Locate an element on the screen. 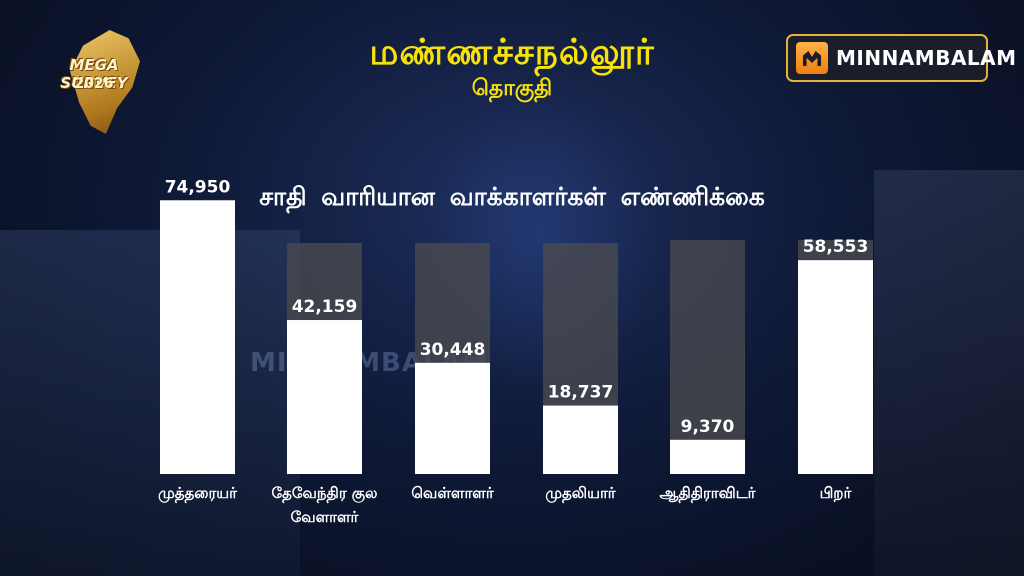  constituency-title: மண்ணச்சநல்லூர் is located at coordinates (512, 52).